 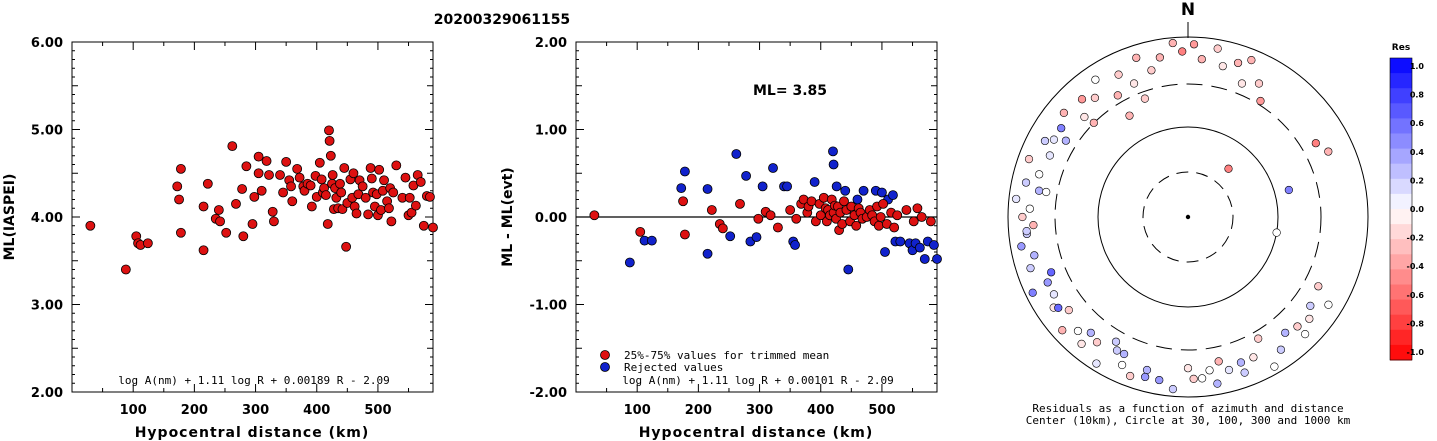 I want to click on y-tick-label: 4.00, so click(x=47, y=218).